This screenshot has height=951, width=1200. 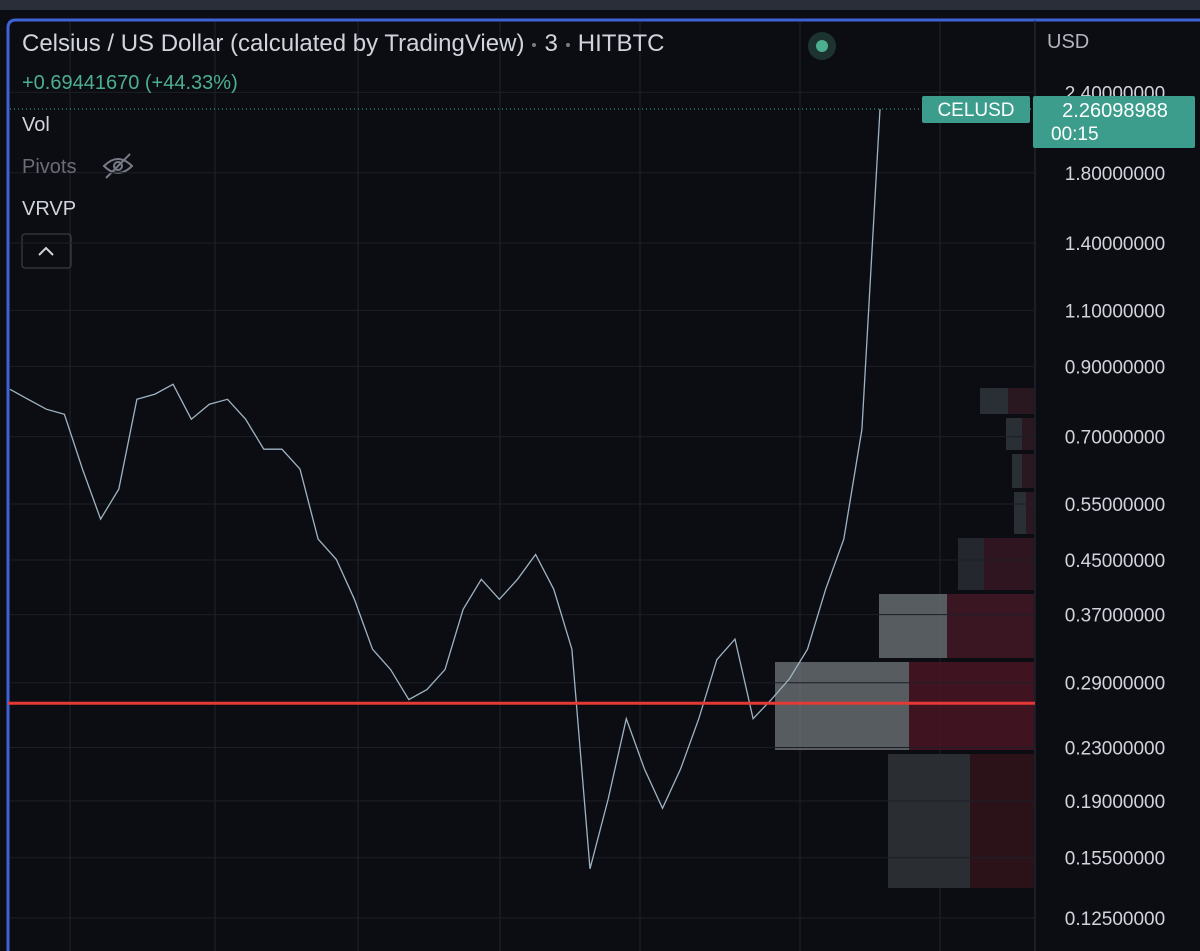 What do you see at coordinates (1115, 311) in the screenshot?
I see `y-tick-label: 1.10000000` at bounding box center [1115, 311].